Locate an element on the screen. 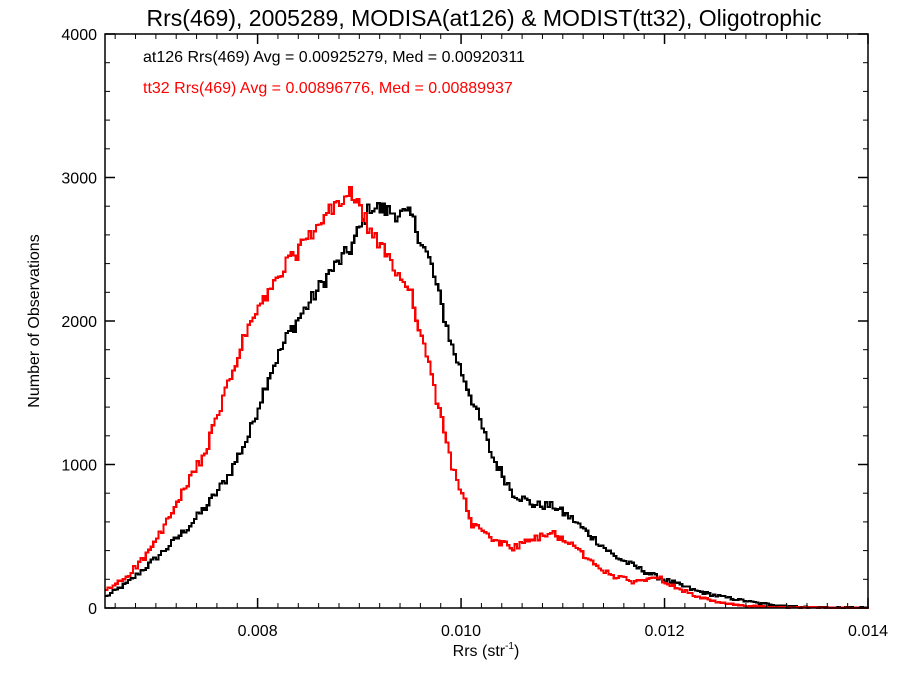 Image resolution: width=900 pixels, height=680 pixels. y-tick-label: 2000 is located at coordinates (79, 322).